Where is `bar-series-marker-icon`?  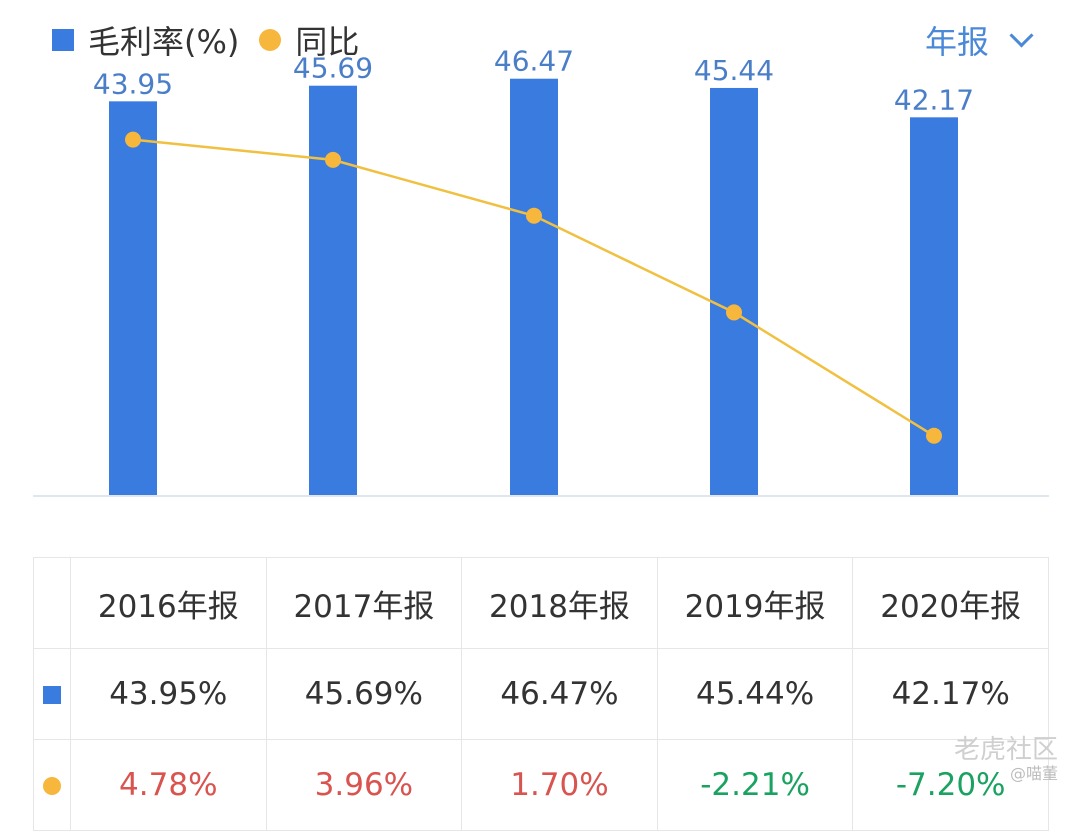
bar-series-marker-icon is located at coordinates (52, 695).